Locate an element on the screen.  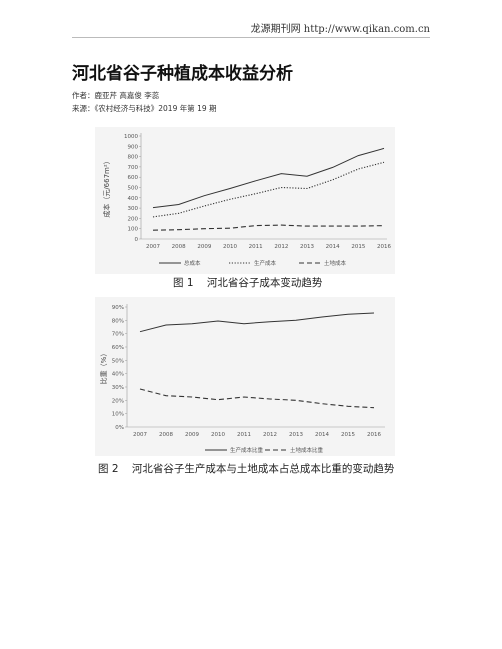
figure-2-caption: 图 2 河北省谷子生产成本与土地成本占总成本比重的变动趋势 is located at coordinates (246, 469).